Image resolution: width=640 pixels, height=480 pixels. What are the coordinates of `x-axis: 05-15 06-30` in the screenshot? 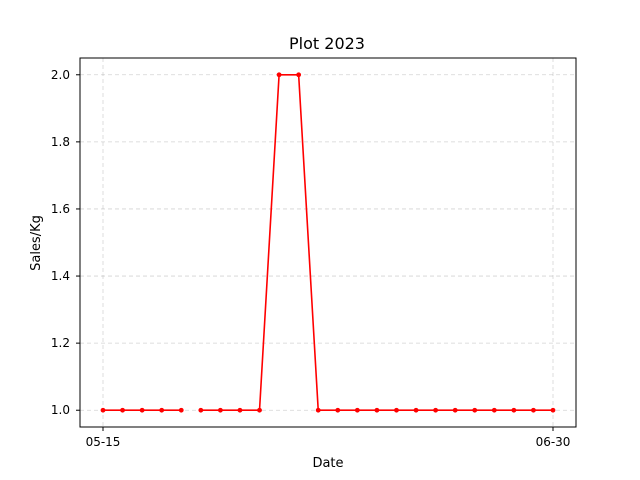 It's located at (328, 438).